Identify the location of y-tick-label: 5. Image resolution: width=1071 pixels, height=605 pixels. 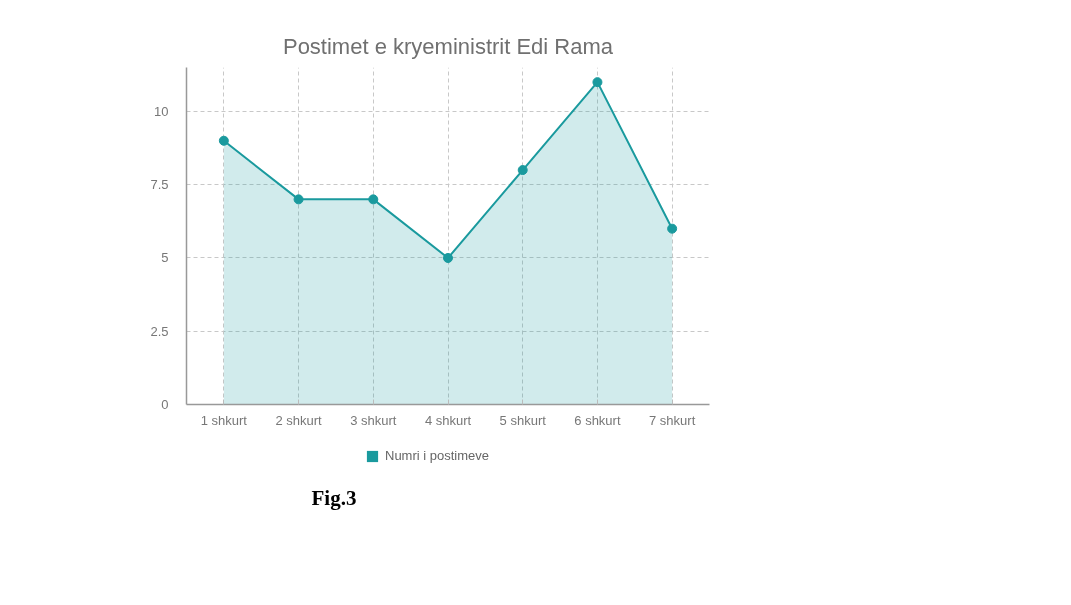
(165, 258).